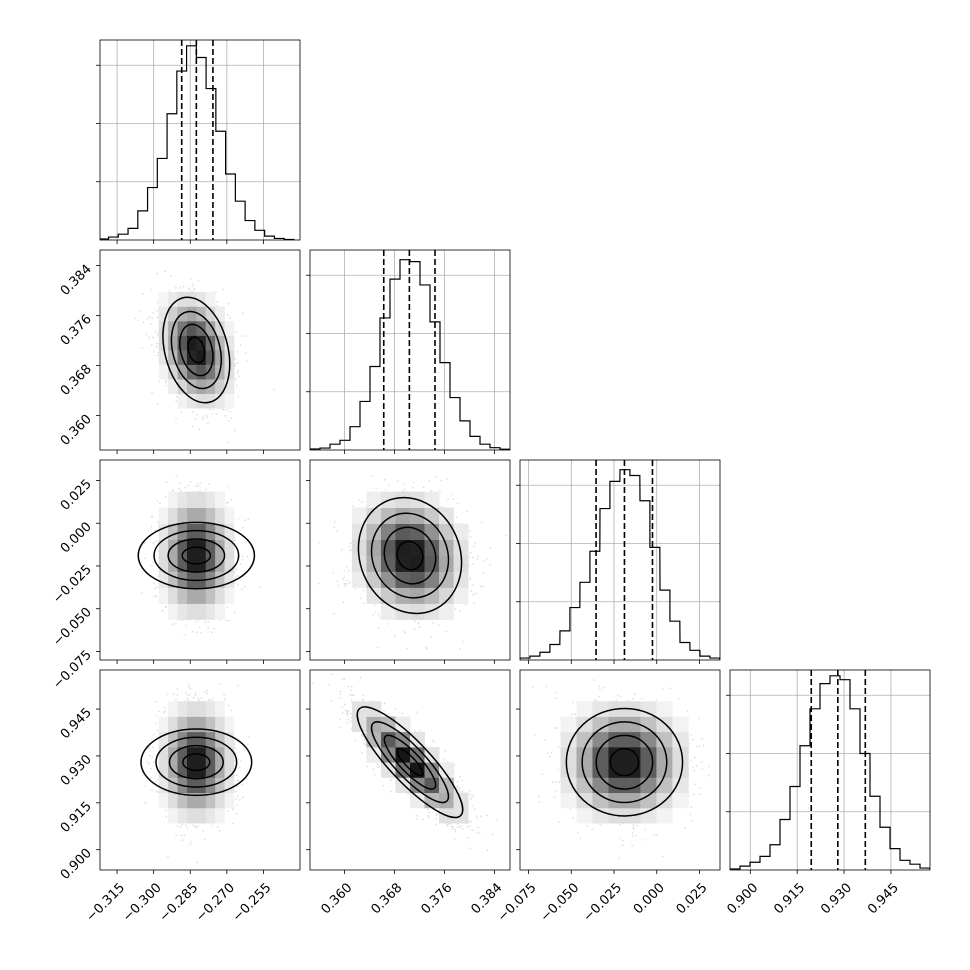 The image size is (970, 970). What do you see at coordinates (72, 584) in the screenshot?
I see `y-tick-label: −0.025` at bounding box center [72, 584].